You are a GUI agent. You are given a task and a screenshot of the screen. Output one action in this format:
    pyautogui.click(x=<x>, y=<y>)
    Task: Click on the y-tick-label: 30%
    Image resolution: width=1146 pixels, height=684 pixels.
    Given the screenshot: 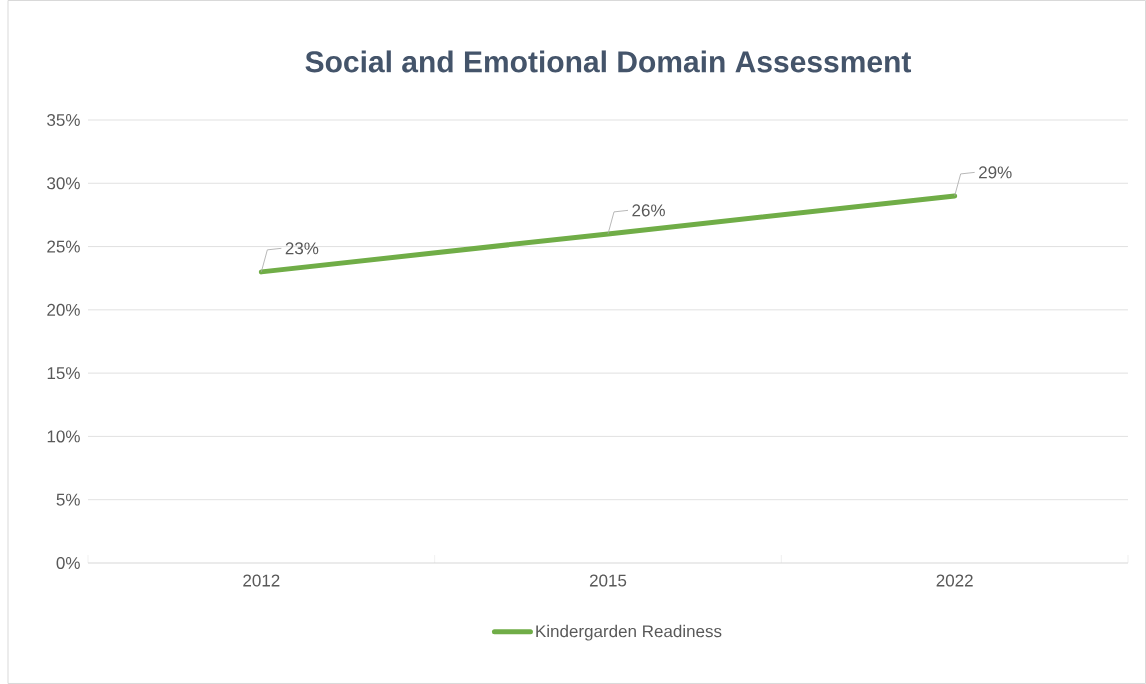 What is the action you would take?
    pyautogui.click(x=63, y=183)
    